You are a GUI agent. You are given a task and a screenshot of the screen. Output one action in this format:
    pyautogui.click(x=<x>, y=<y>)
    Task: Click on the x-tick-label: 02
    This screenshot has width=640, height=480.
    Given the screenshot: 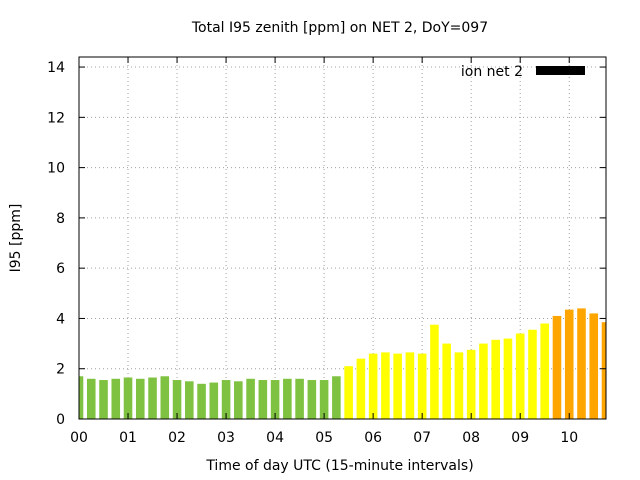 What is the action you would take?
    pyautogui.click(x=177, y=438)
    